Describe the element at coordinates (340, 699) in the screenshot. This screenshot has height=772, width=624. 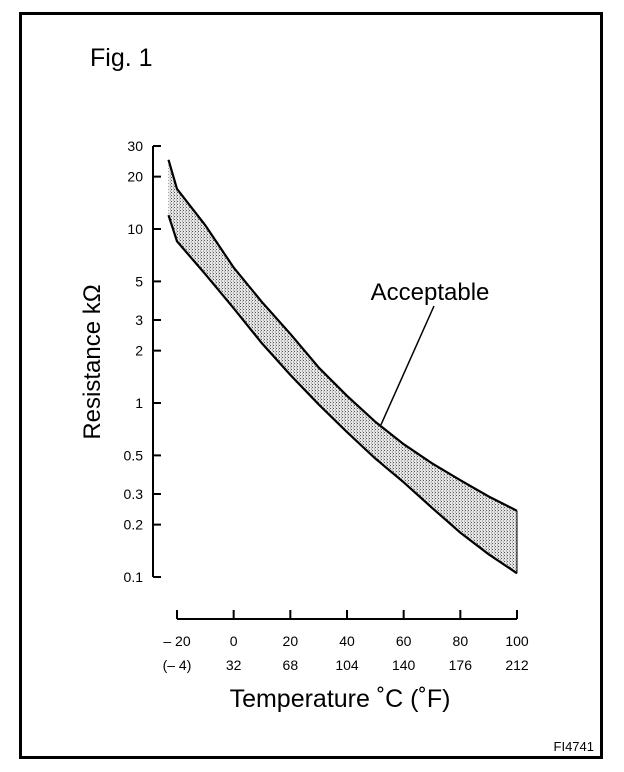
I see `x-axis-title: Temperature ˚C (˚F)` at that location.